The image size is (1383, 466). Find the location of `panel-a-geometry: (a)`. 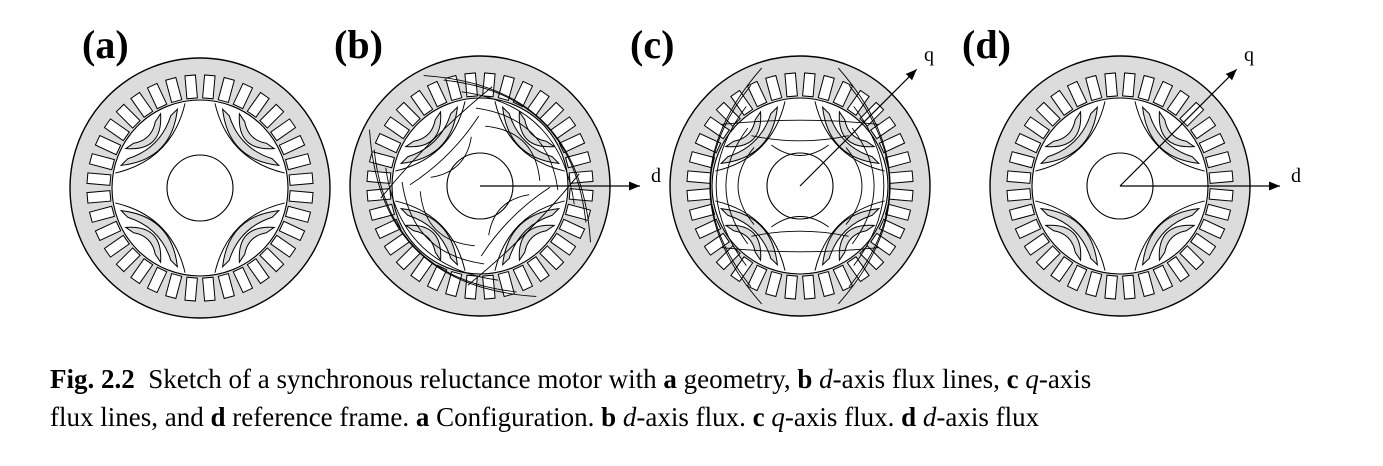

panel-a-geometry: (a) is located at coordinates (200, 170).